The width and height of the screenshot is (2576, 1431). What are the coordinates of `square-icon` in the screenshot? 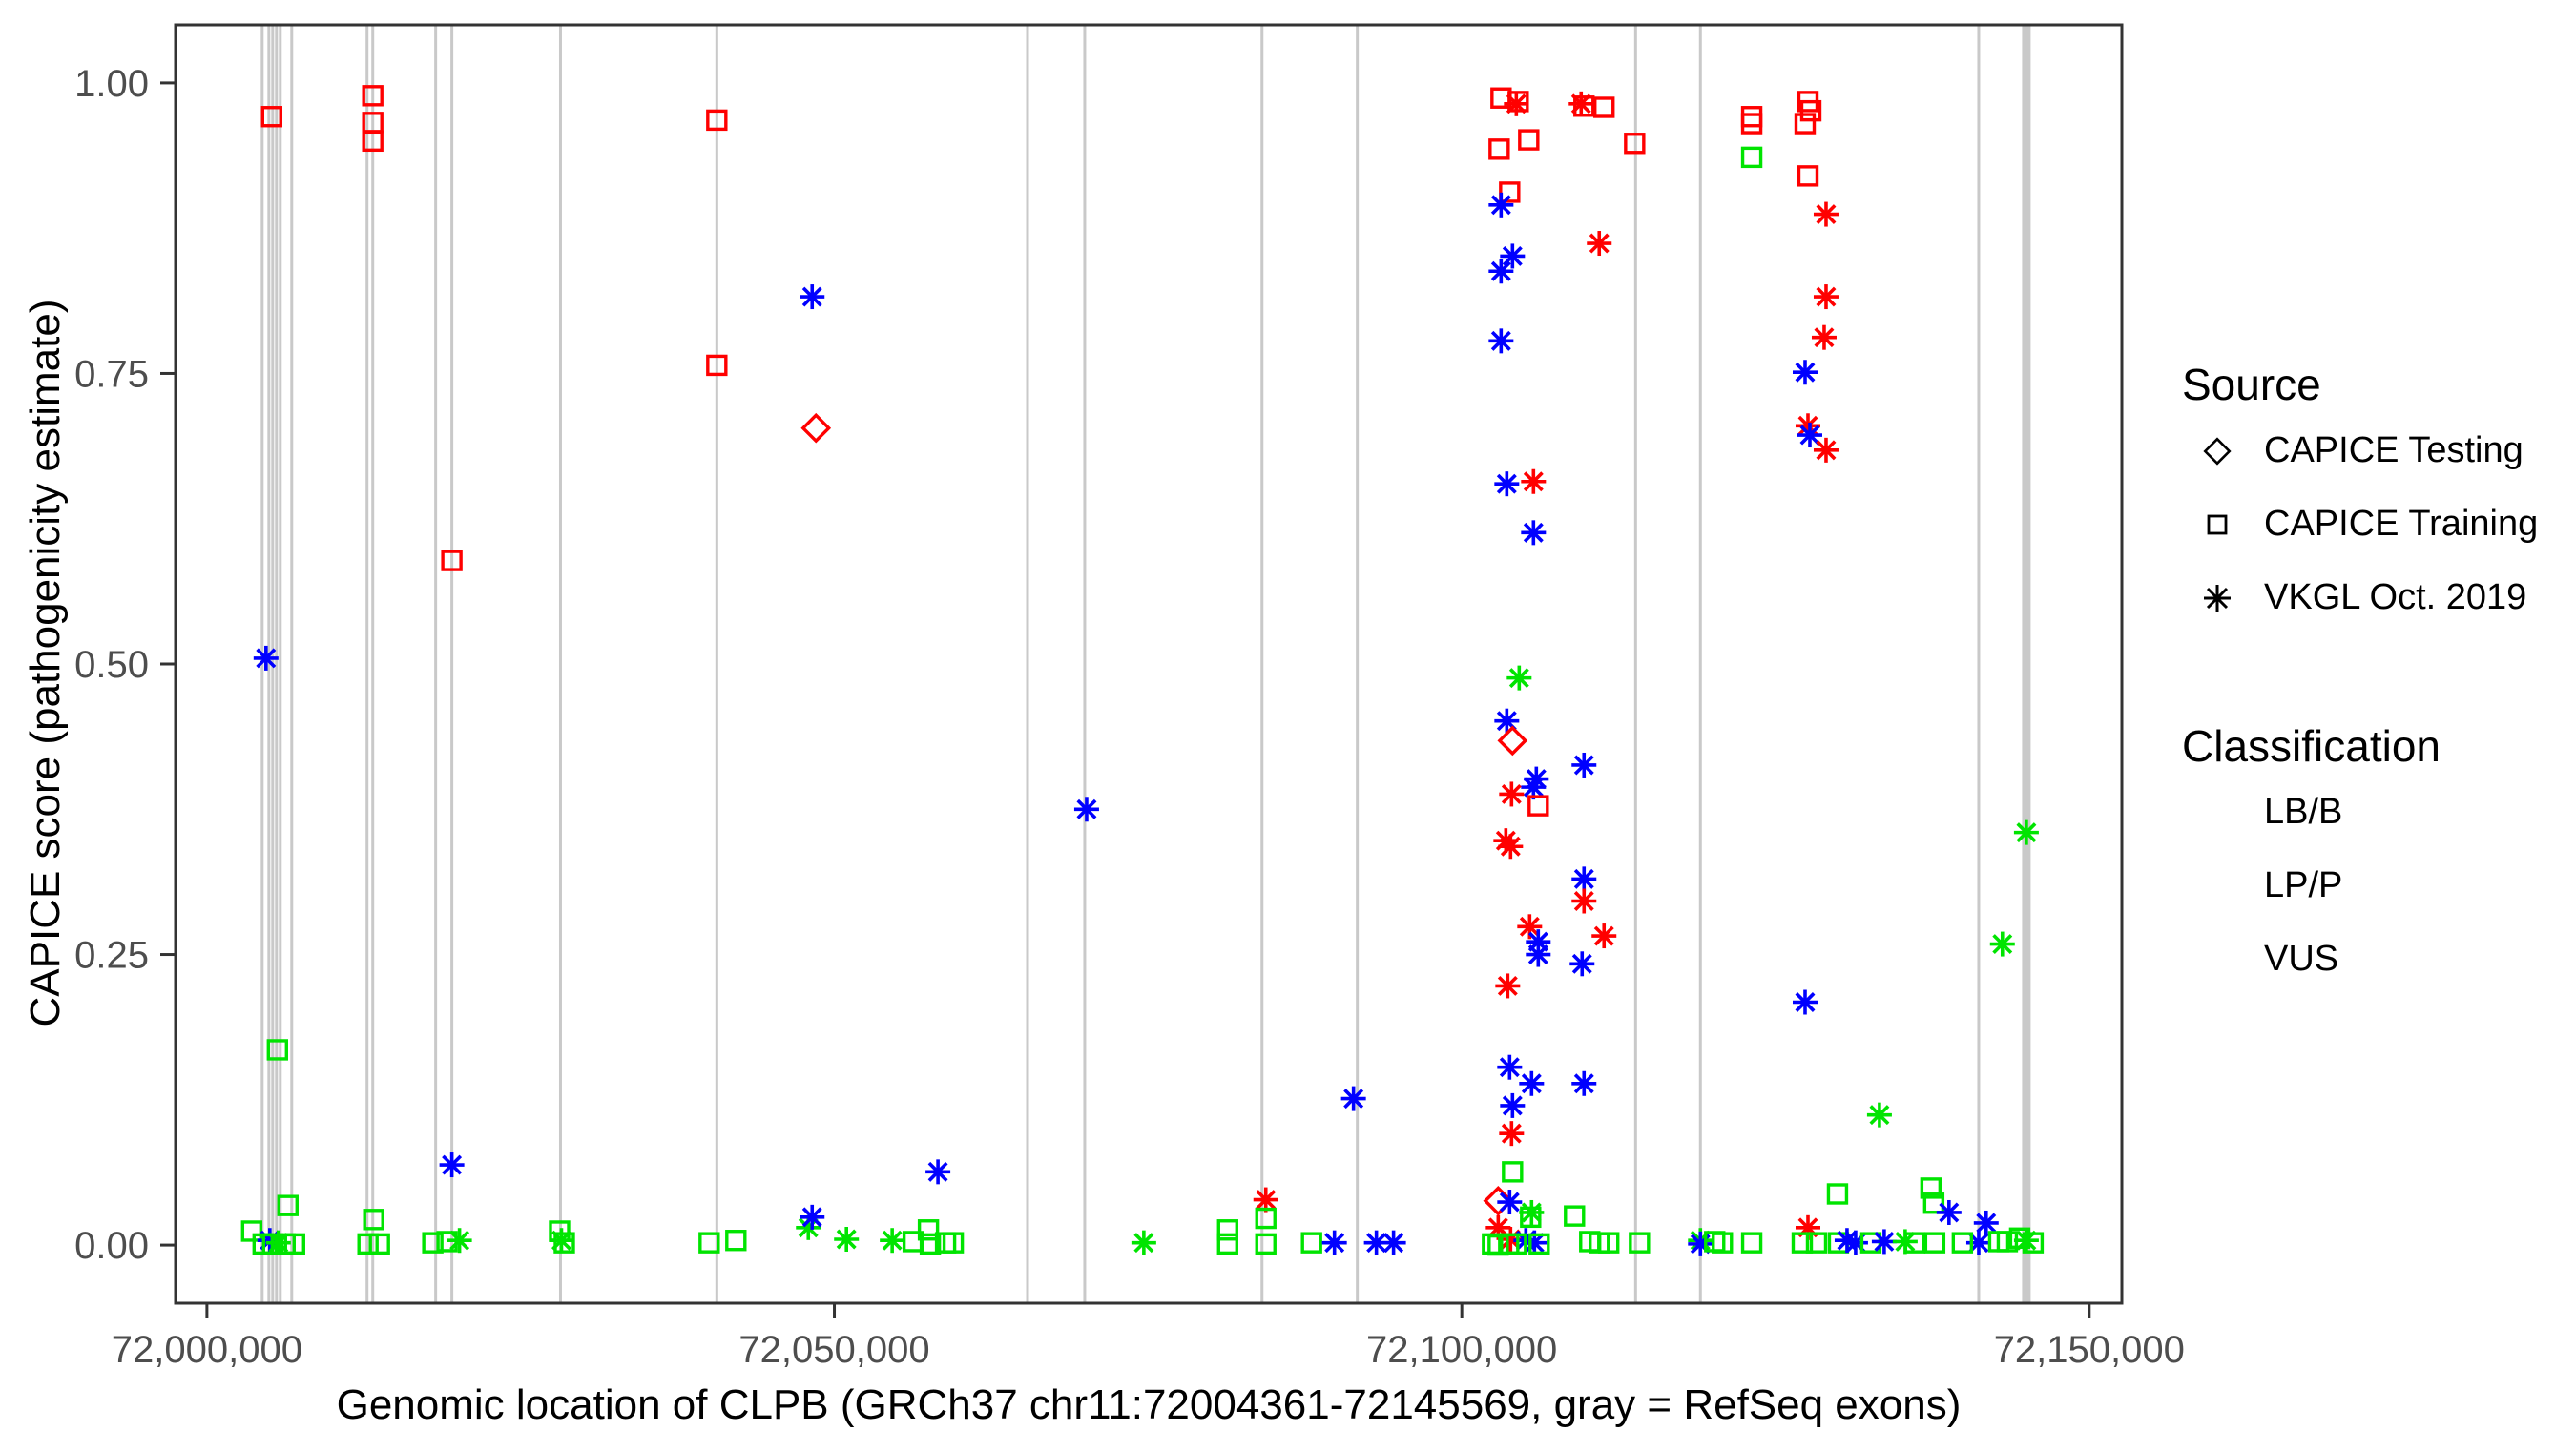 It's located at (2217, 524).